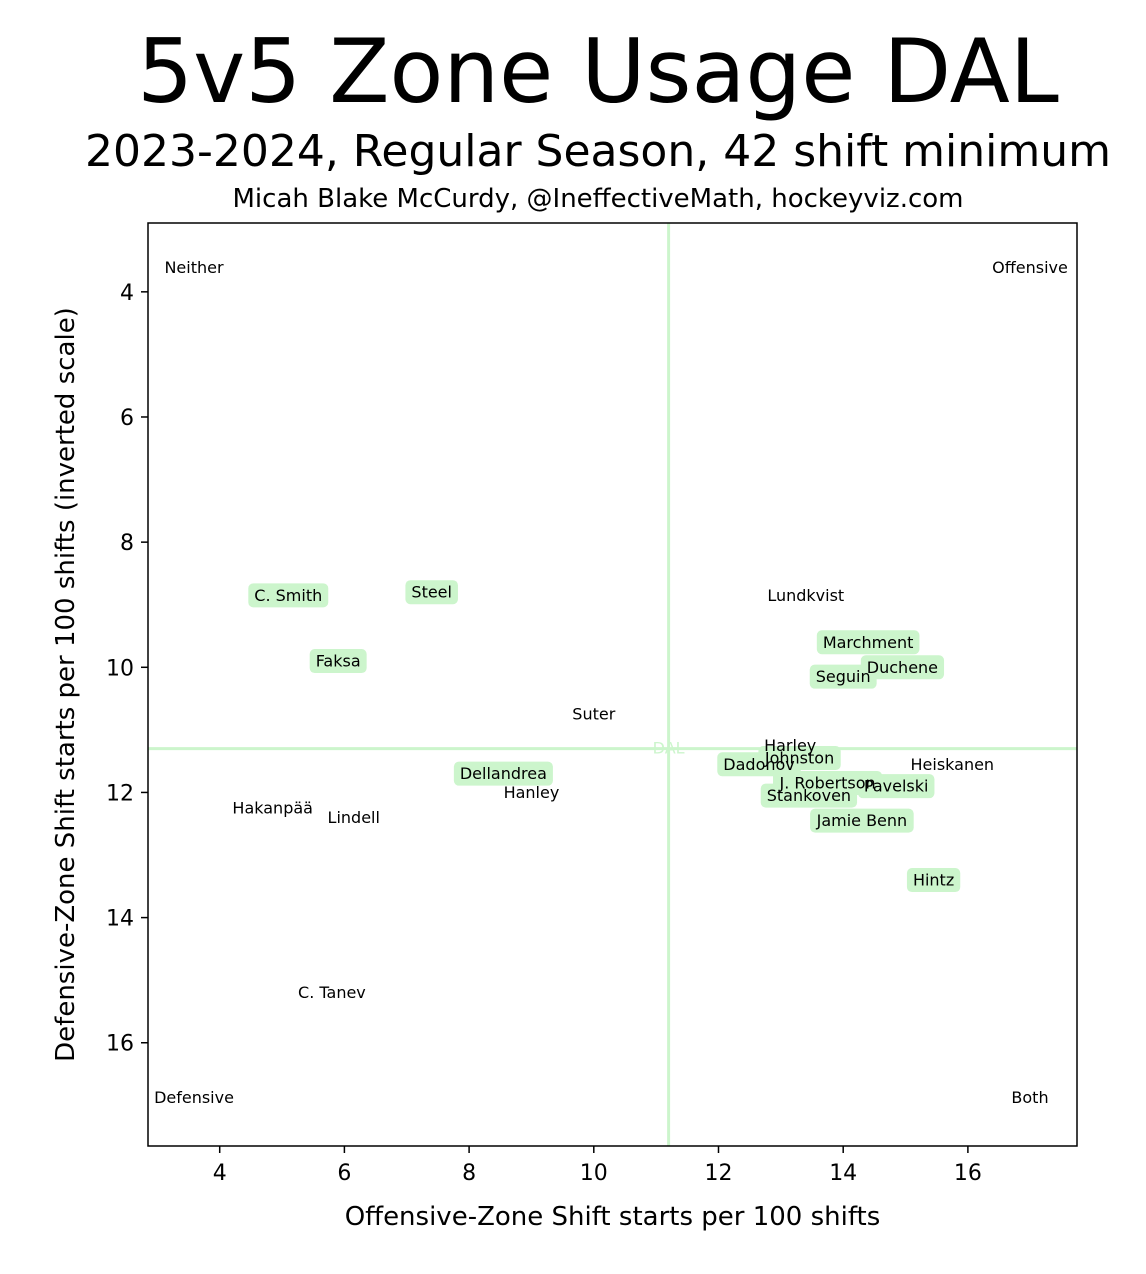 This screenshot has width=1146, height=1274. I want to click on player-label: Seguin, so click(843, 676).